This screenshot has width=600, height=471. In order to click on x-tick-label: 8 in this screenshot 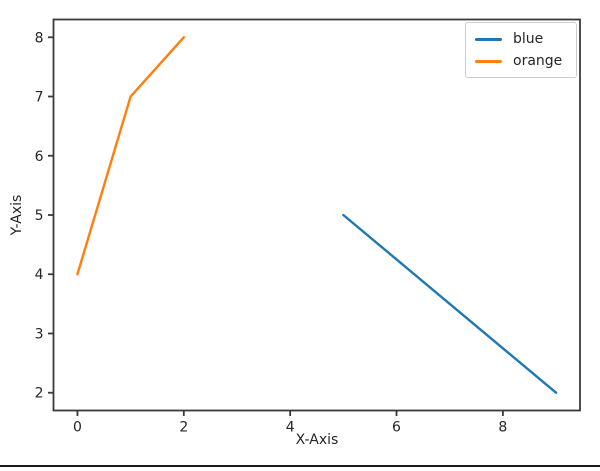, I will do `click(502, 428)`.